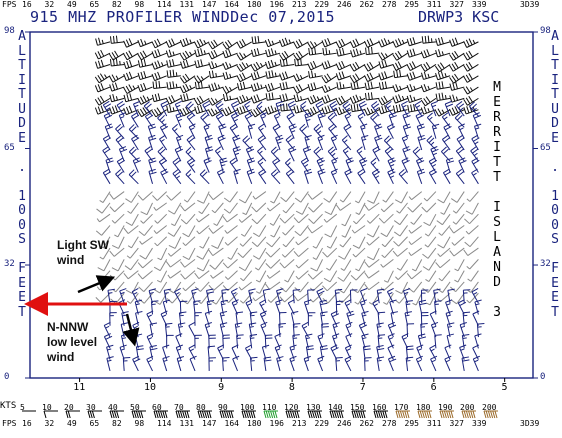  Describe the element at coordinates (434, 423) in the screenshot. I see `fps-value: 311` at that location.